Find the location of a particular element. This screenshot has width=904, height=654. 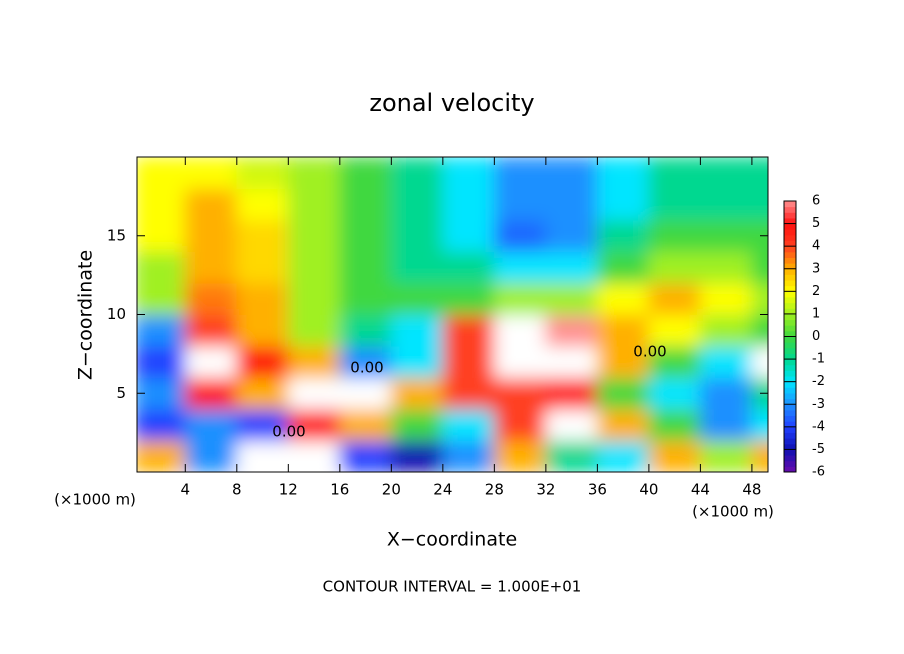

colorbar-tick-label: -6 is located at coordinates (818, 472).